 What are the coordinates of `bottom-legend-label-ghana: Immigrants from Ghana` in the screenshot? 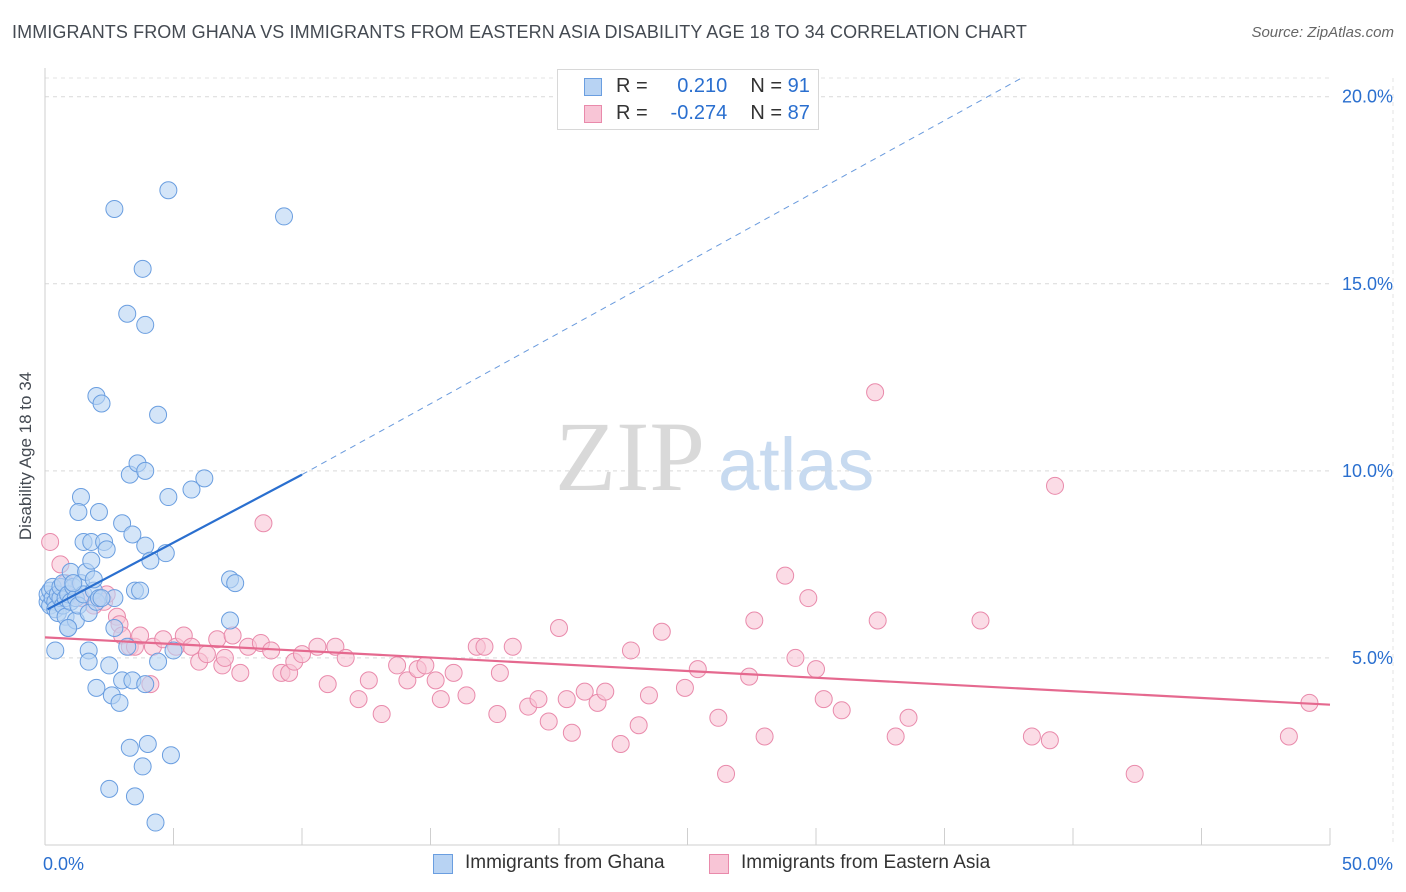 It's located at (565, 862).